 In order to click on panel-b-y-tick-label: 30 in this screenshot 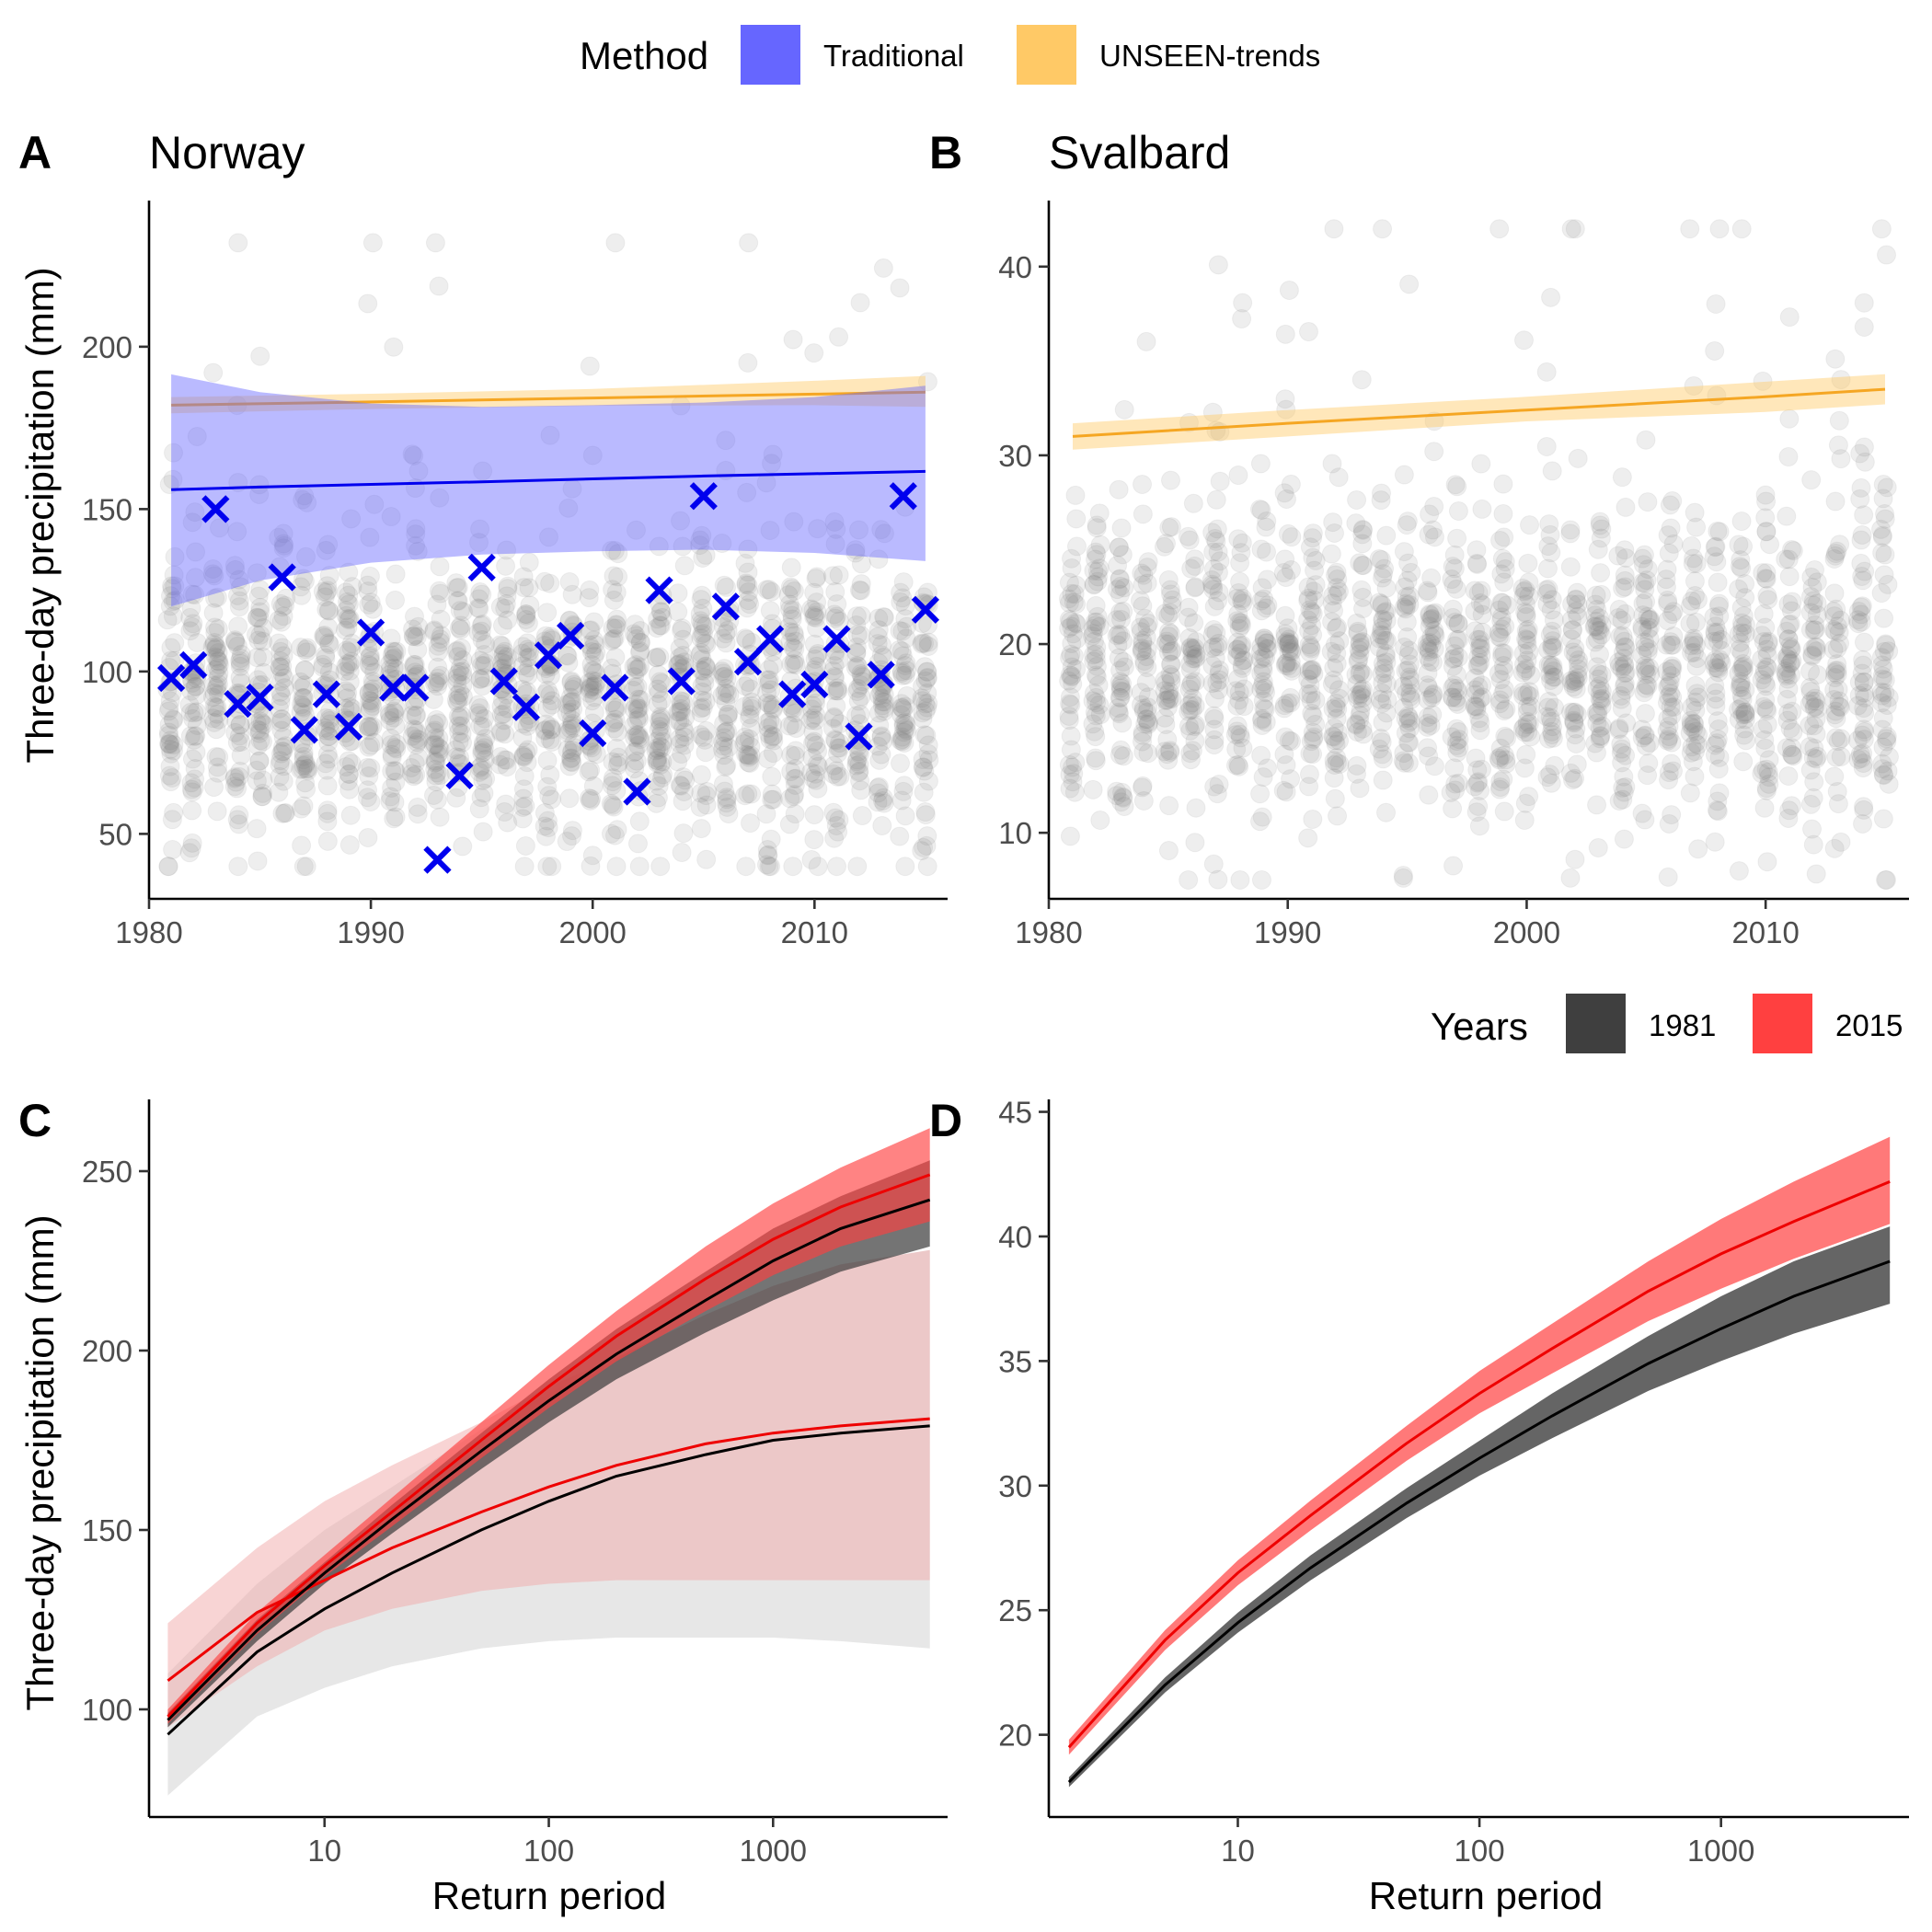, I will do `click(1015, 456)`.